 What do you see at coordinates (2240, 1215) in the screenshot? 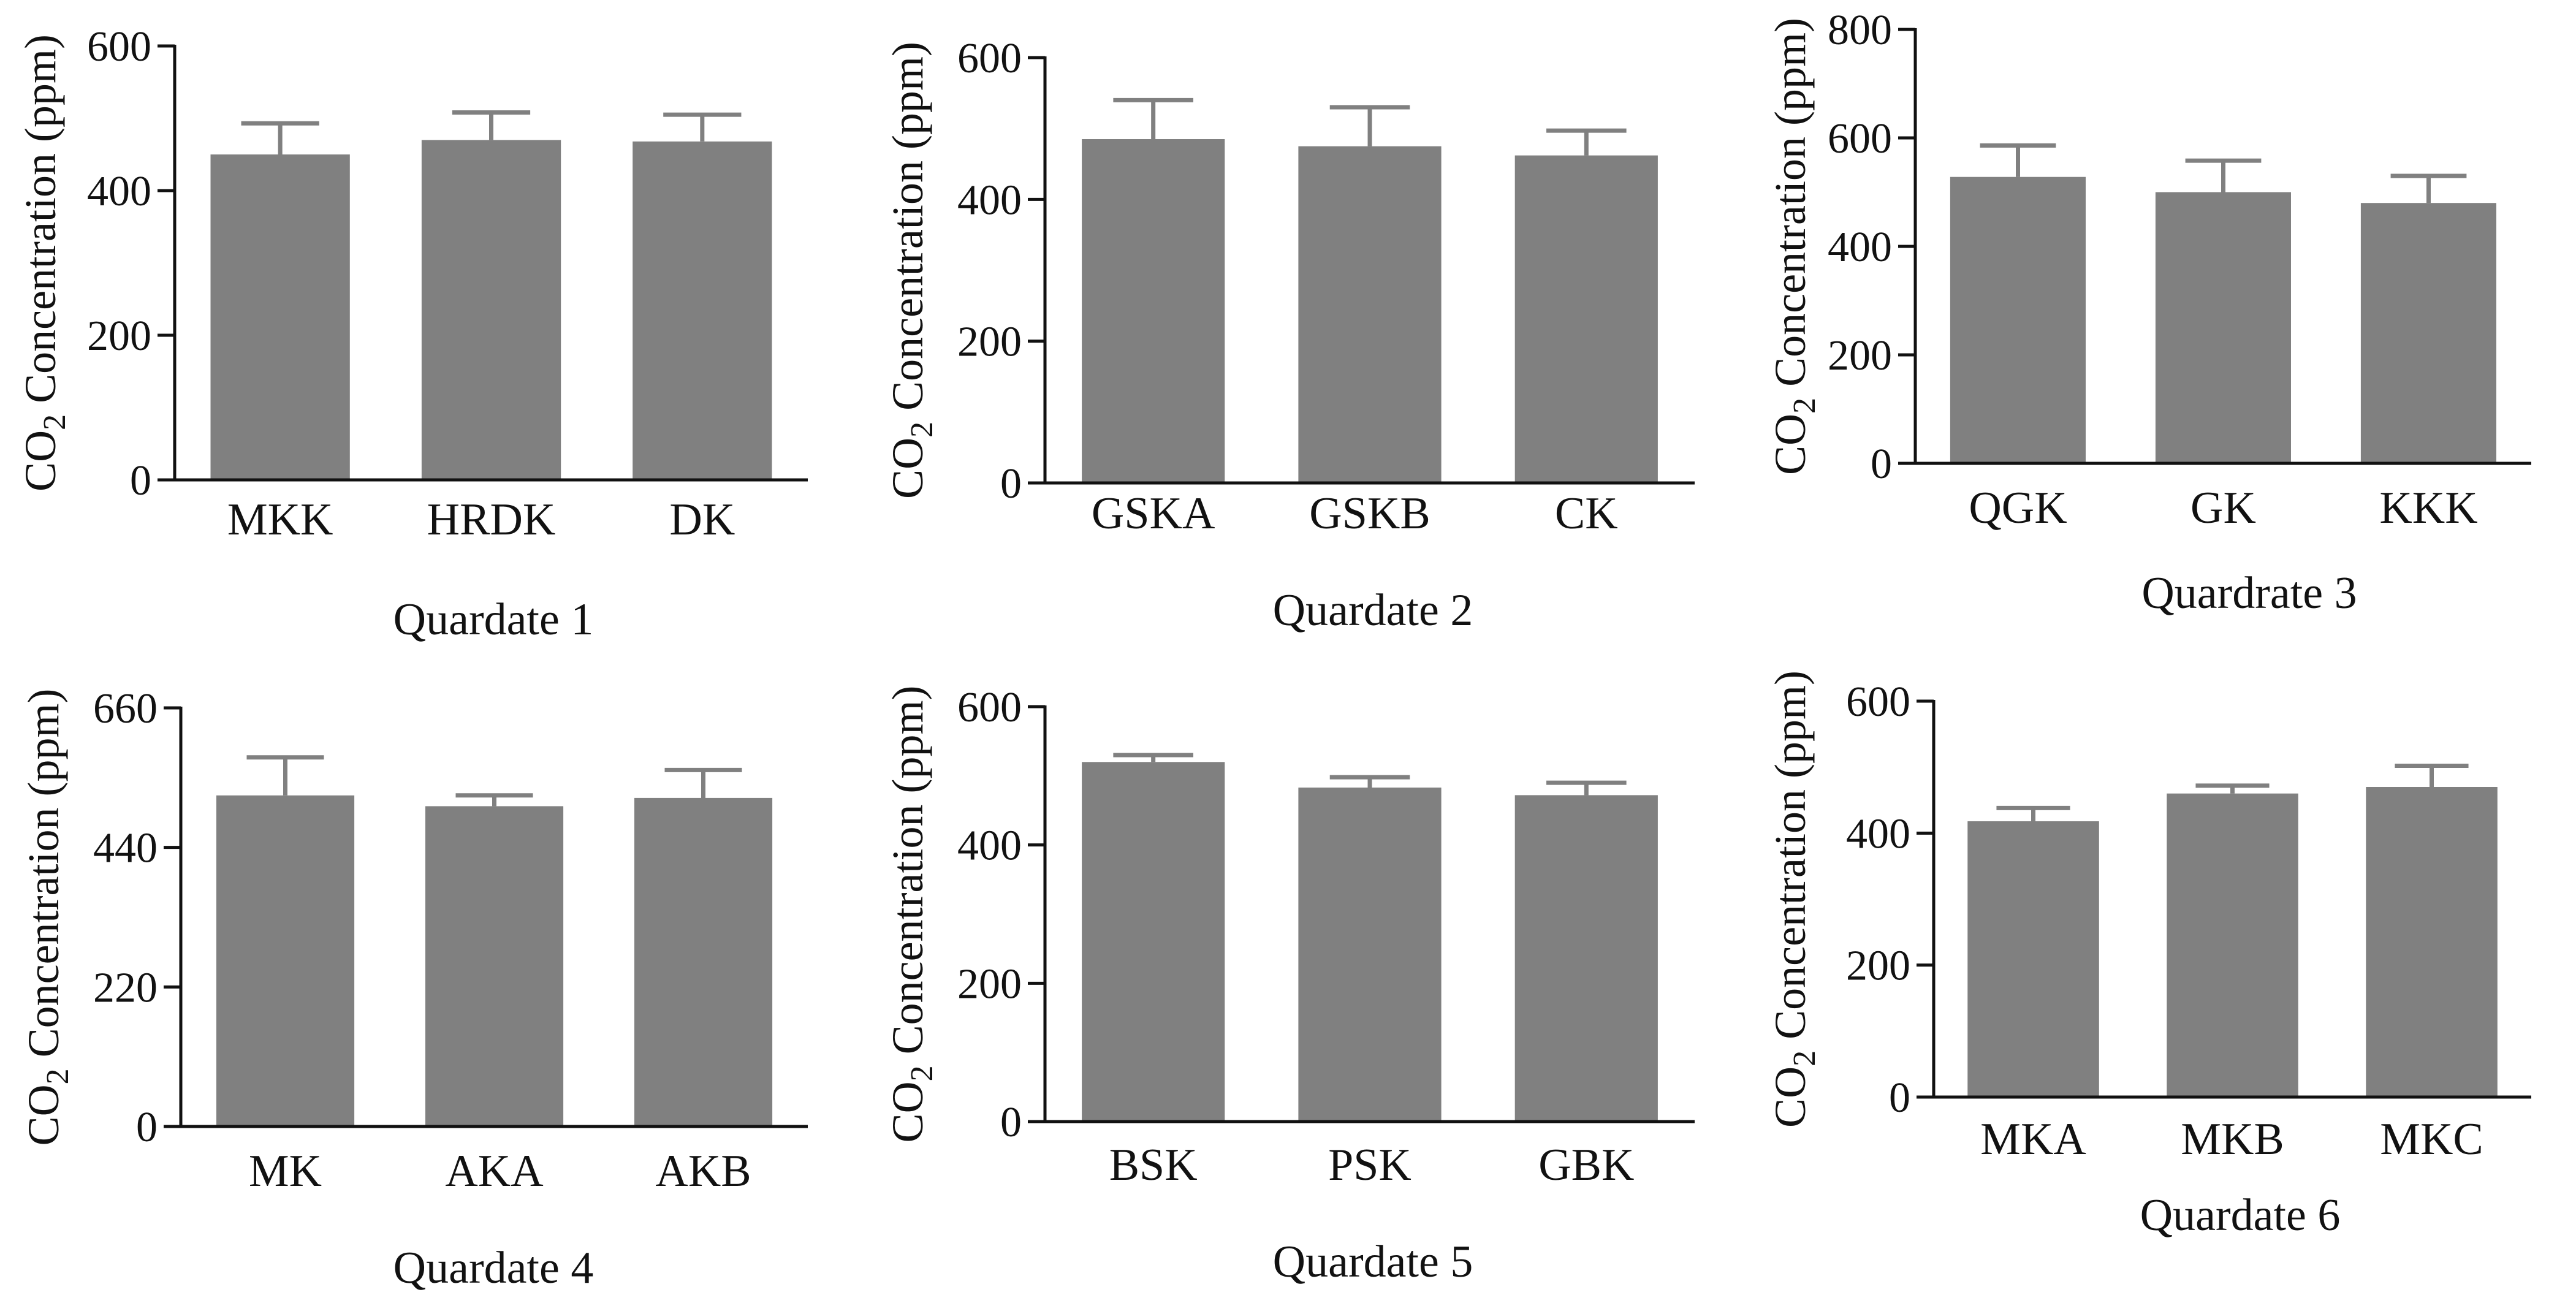
I see `panel-title: Quardate 6` at bounding box center [2240, 1215].